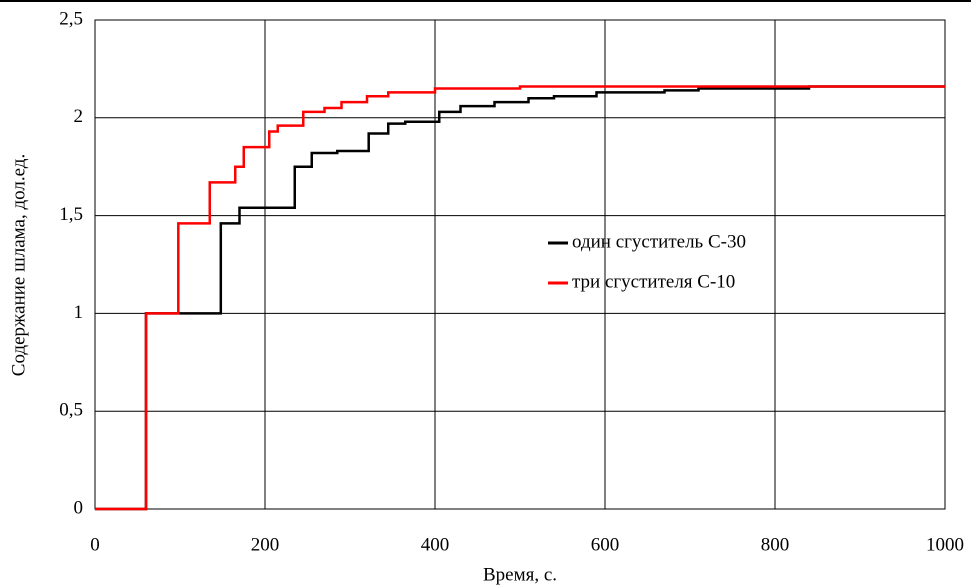  What do you see at coordinates (653, 281) in the screenshot?
I see `legend-label: три сгустителя С-10` at bounding box center [653, 281].